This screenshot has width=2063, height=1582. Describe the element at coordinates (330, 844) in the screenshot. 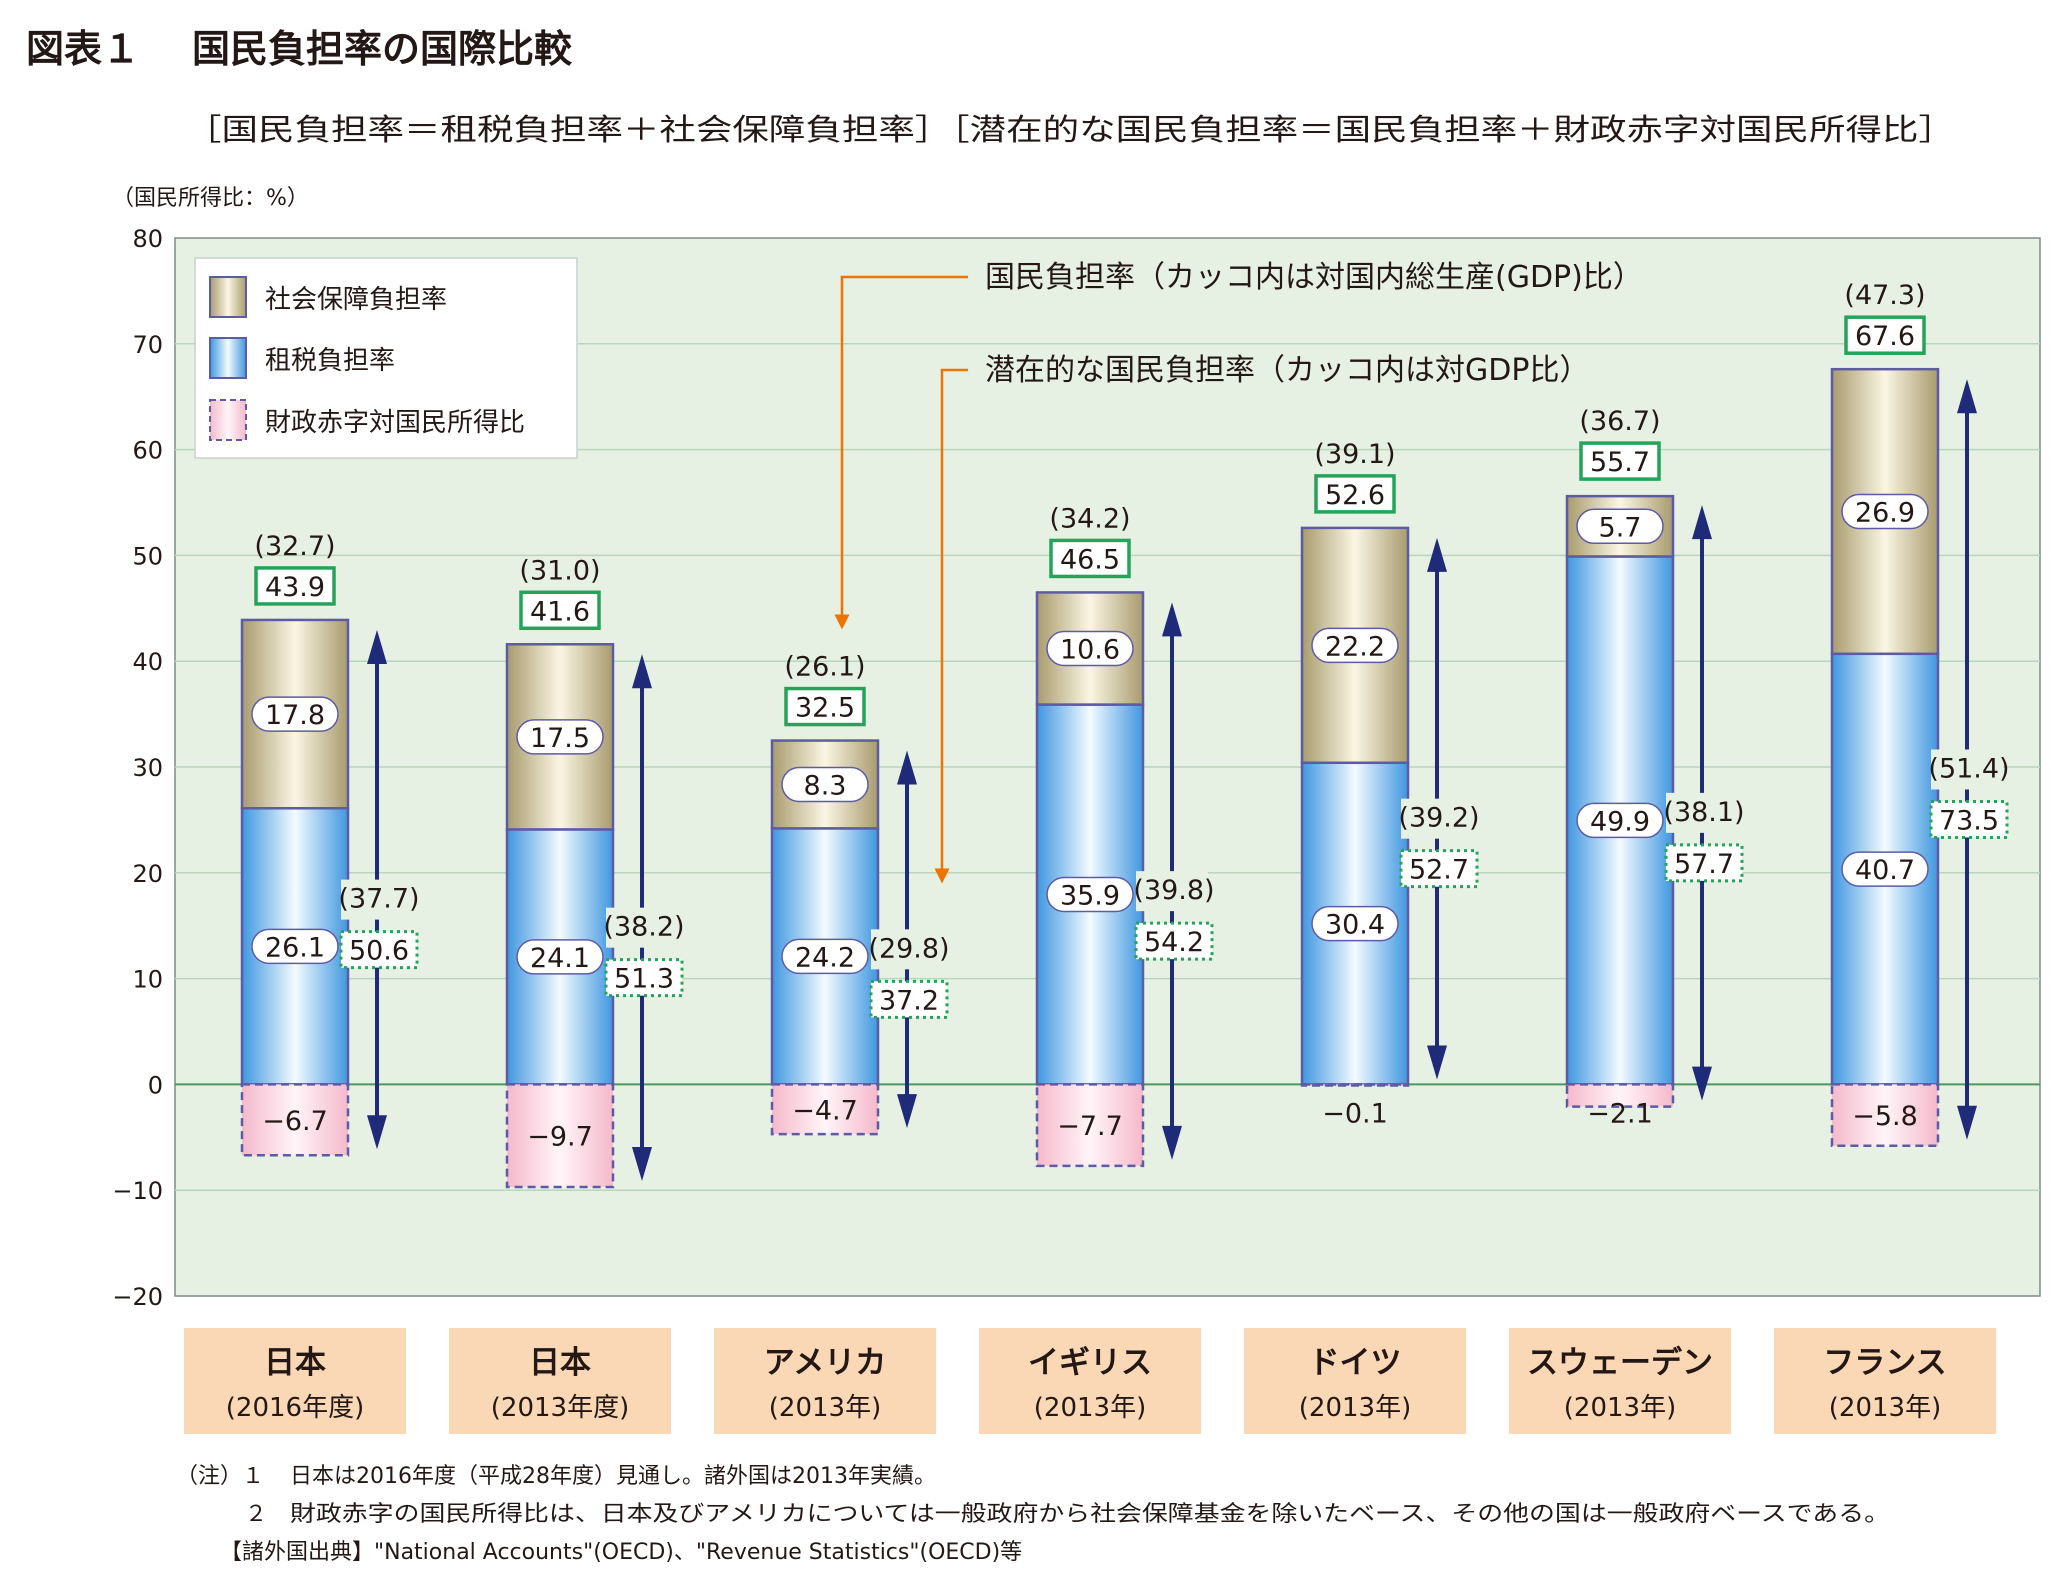

I see `bar-group: 26.1 17.8 −6.7 43.9 (32.7) (37.7) 50.6` at that location.